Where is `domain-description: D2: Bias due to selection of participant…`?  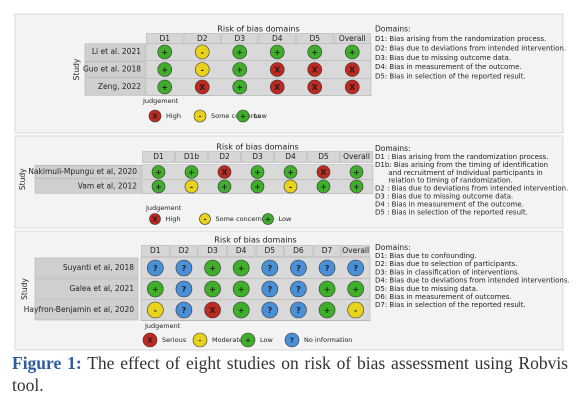 domain-description: D2: Bias due to selection of participant… is located at coordinates (446, 264).